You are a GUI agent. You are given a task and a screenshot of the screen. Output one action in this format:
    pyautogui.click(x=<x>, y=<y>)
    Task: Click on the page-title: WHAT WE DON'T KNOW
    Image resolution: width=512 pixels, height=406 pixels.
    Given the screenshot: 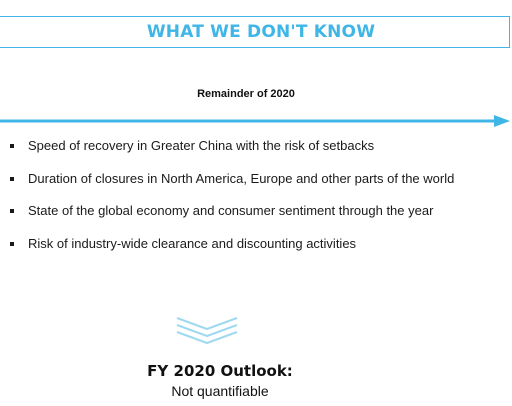 What is the action you would take?
    pyautogui.click(x=261, y=32)
    